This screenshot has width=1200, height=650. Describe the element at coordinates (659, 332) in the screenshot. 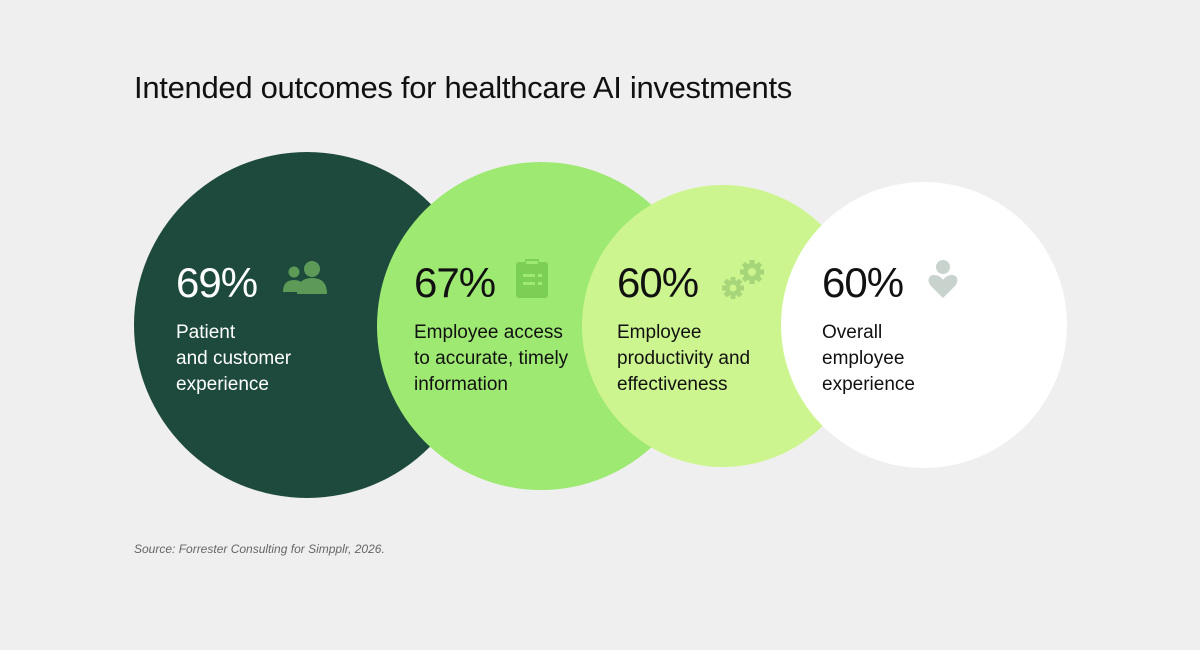

I see `label-line: Employee` at that location.